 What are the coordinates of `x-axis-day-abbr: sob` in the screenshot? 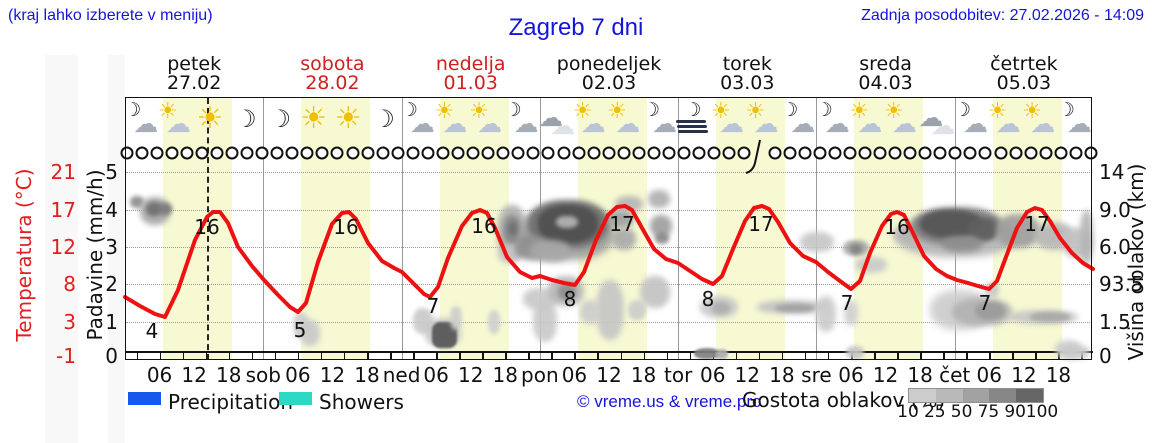 It's located at (263, 375).